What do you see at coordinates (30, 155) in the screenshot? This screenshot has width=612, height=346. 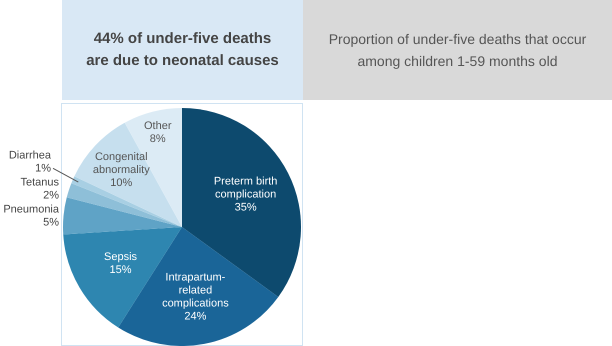 I see `slice-label: Diarrhea` at bounding box center [30, 155].